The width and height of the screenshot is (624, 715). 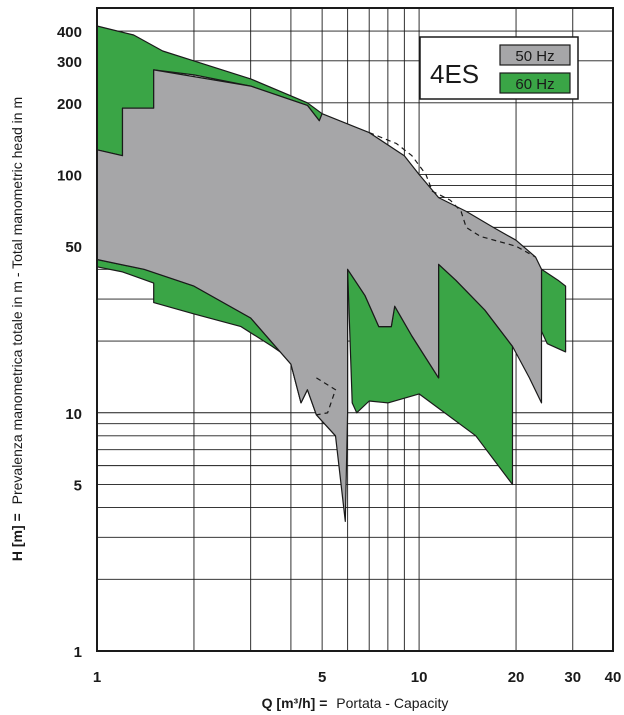 I want to click on x-tick-label: 30, so click(x=572, y=677).